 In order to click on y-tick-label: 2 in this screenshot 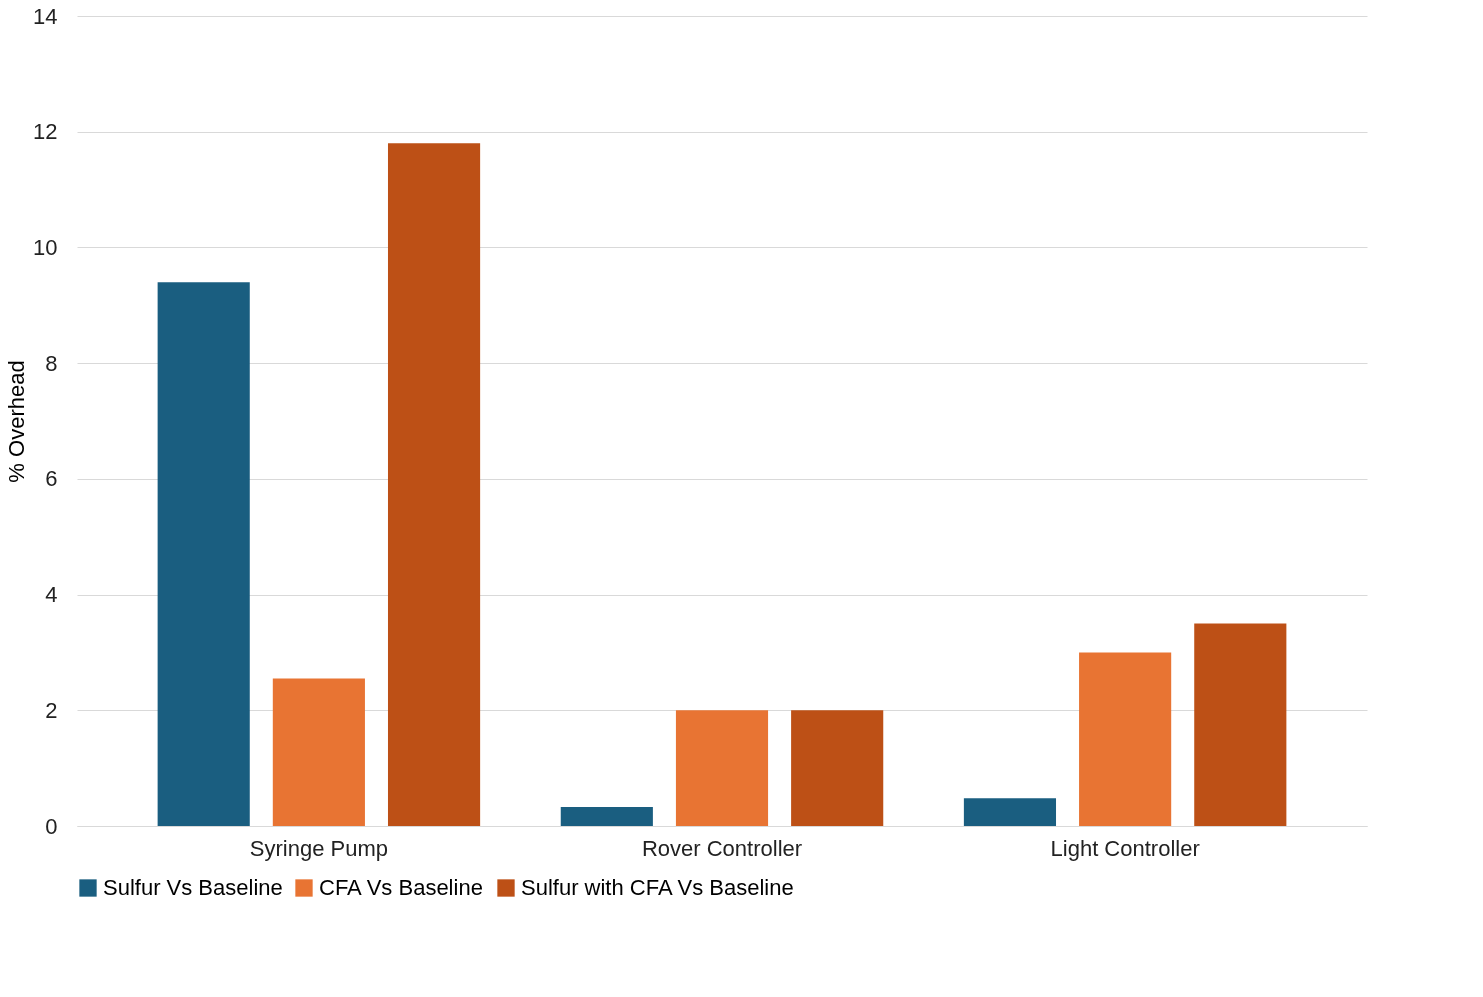, I will do `click(51, 710)`.